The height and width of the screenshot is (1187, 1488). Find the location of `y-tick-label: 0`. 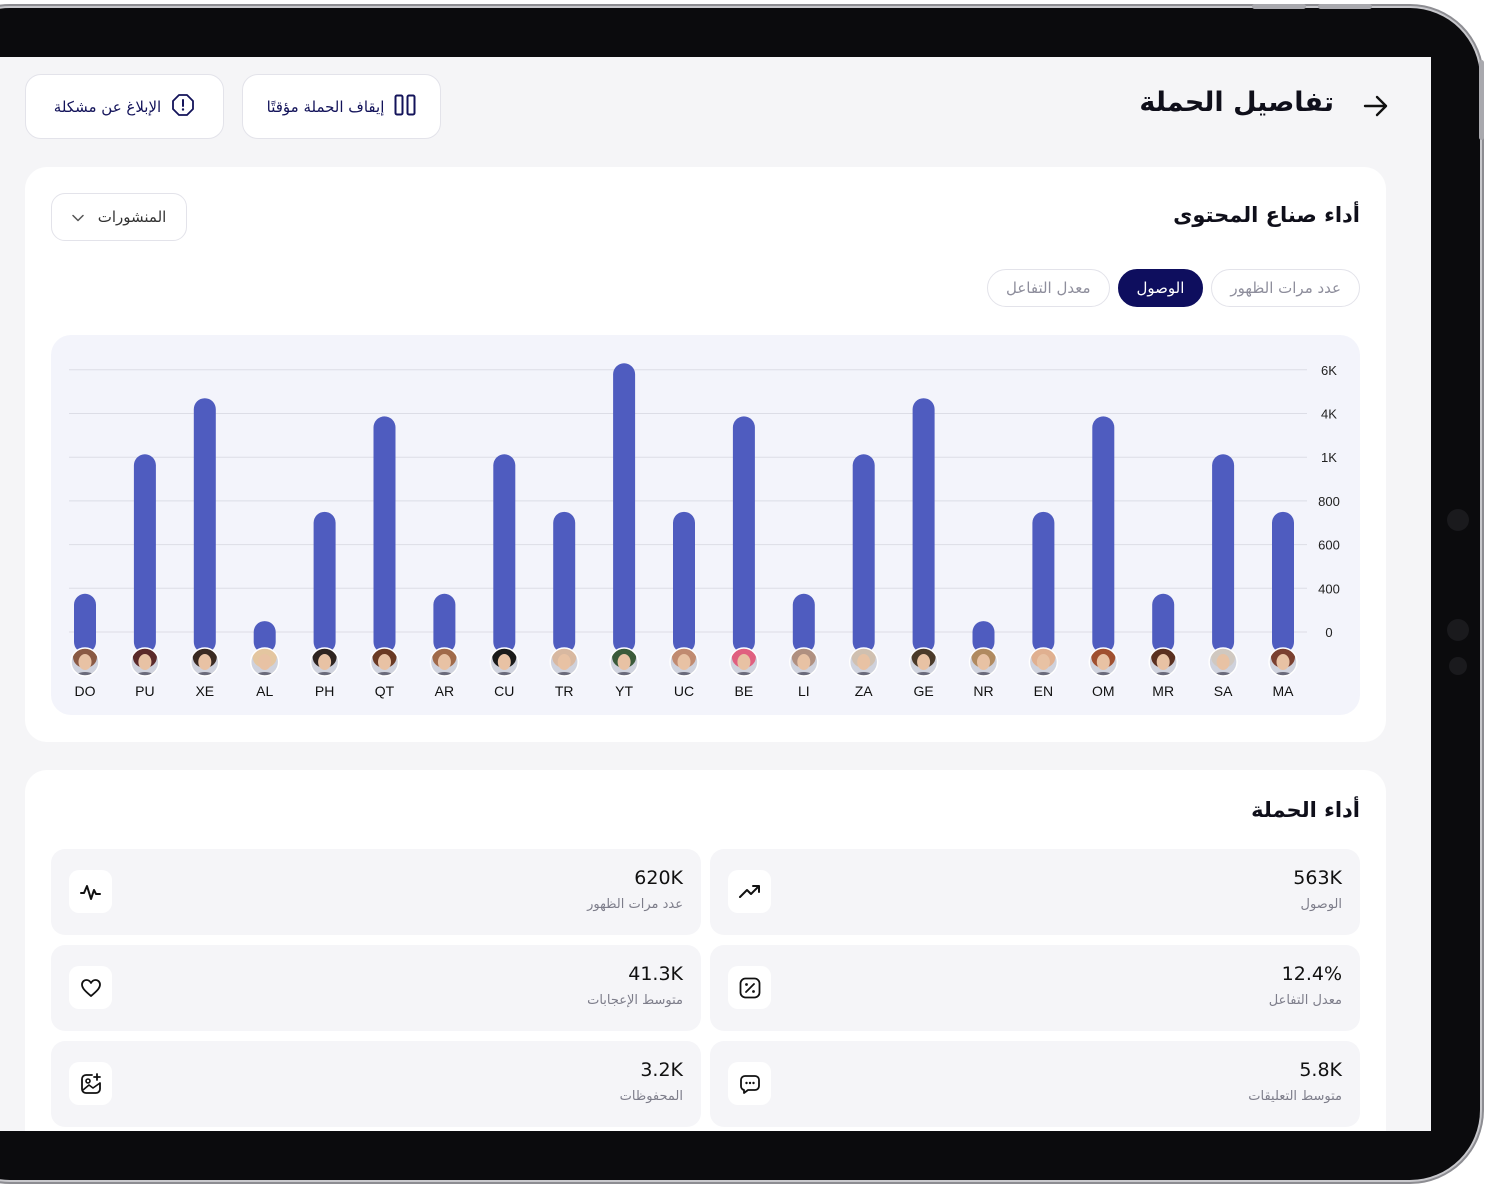

y-tick-label: 0 is located at coordinates (1328, 632).